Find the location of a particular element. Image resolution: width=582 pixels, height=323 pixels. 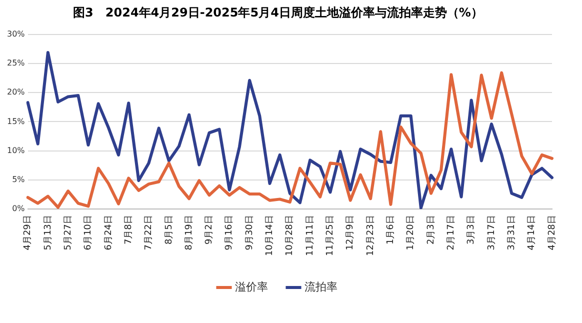

x-tick-label: 5月13日 is located at coordinates (48, 232).